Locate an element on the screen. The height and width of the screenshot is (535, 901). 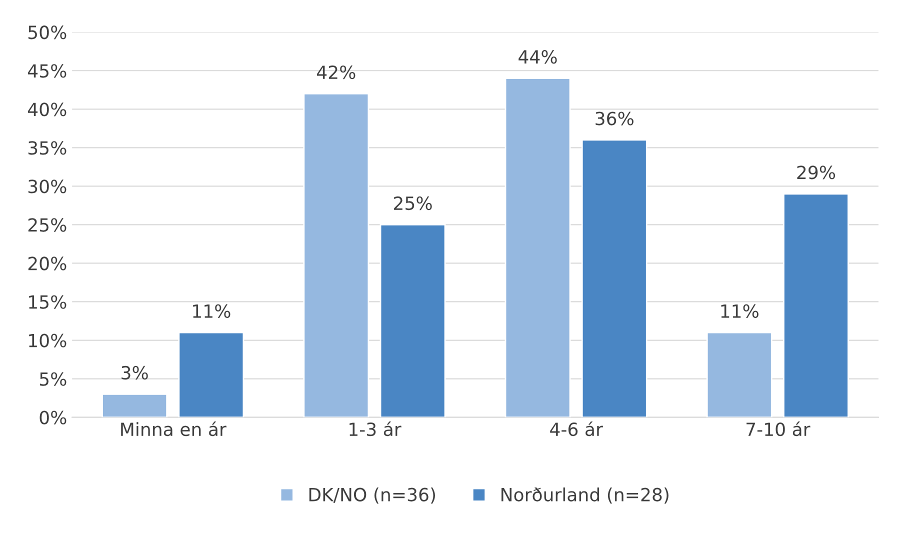
y-tick-label: 20% is located at coordinates (47, 263).